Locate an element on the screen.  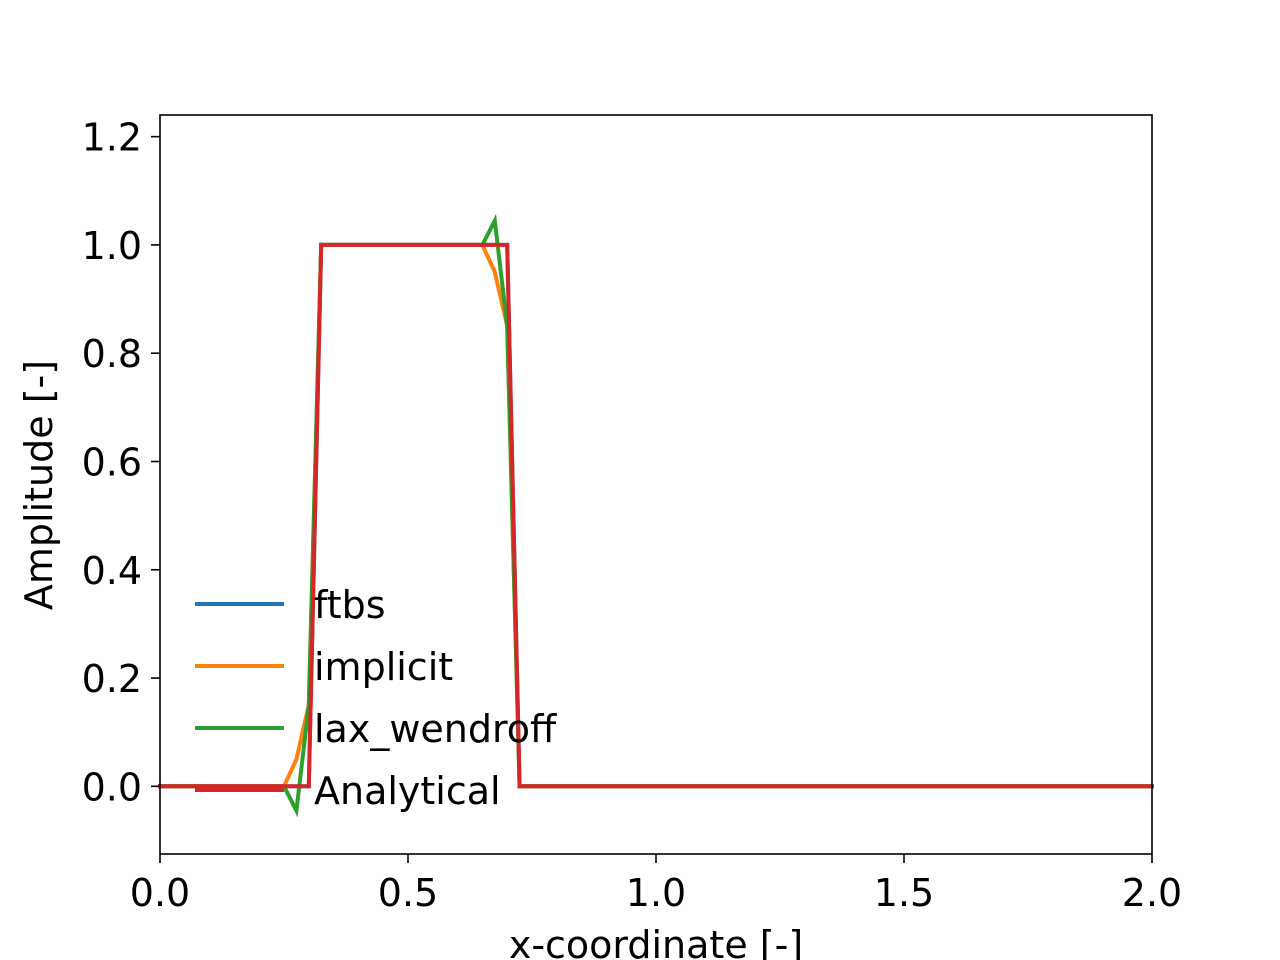
y-tick-label: 0.0 is located at coordinates (112, 787).